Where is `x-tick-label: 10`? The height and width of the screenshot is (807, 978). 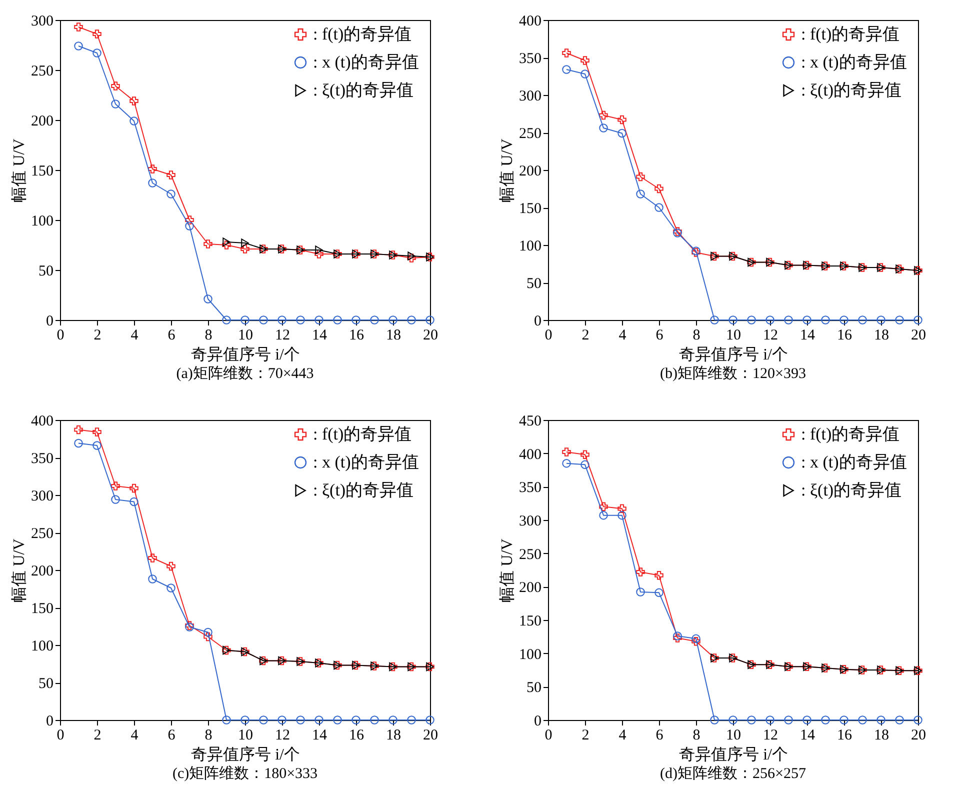
x-tick-label: 10 is located at coordinates (245, 736).